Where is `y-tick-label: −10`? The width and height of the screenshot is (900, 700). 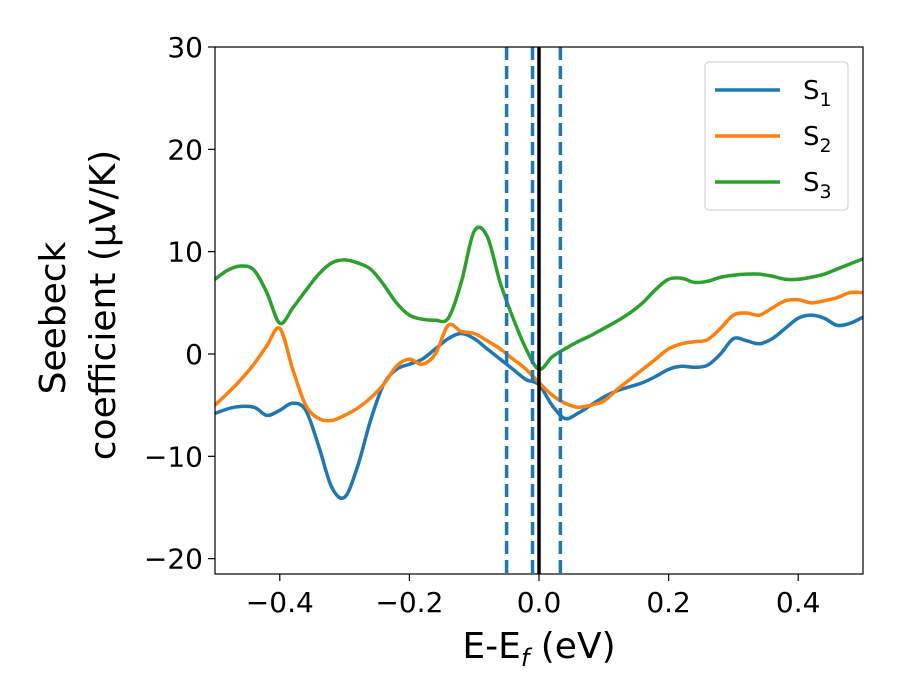 y-tick-label: −10 is located at coordinates (173, 456).